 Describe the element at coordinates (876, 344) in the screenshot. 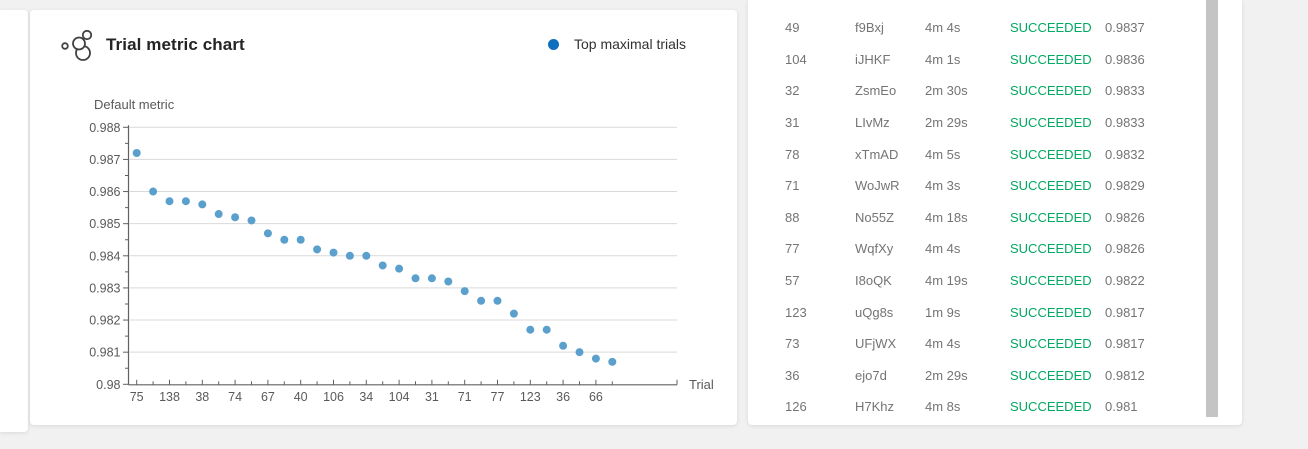

I see `trial-name-cell: UFjWX` at that location.